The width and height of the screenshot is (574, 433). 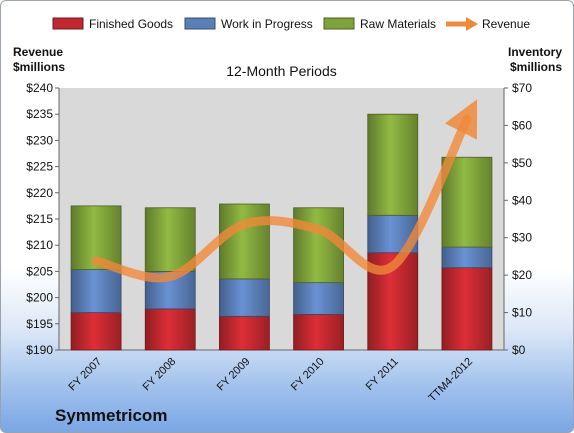 What do you see at coordinates (281, 71) in the screenshot?
I see `chart-title: 12-Month Periods` at bounding box center [281, 71].